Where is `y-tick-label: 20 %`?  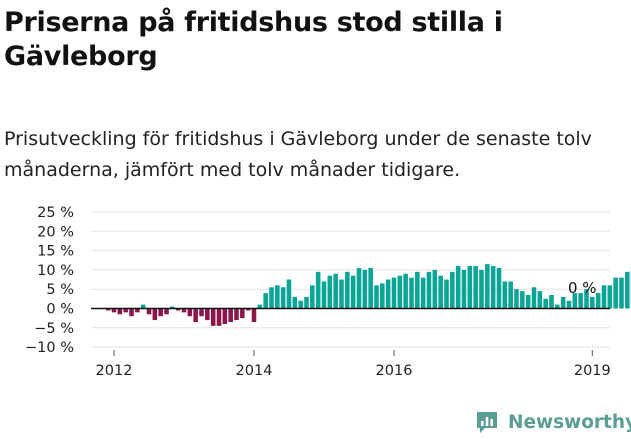
y-tick-label: 20 % is located at coordinates (55, 232).